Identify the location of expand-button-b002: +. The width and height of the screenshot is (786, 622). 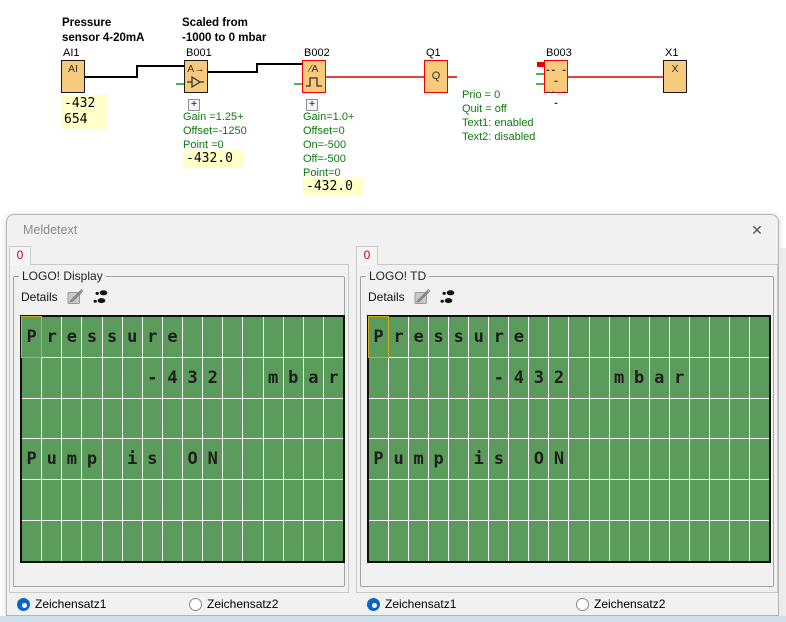
(312, 105).